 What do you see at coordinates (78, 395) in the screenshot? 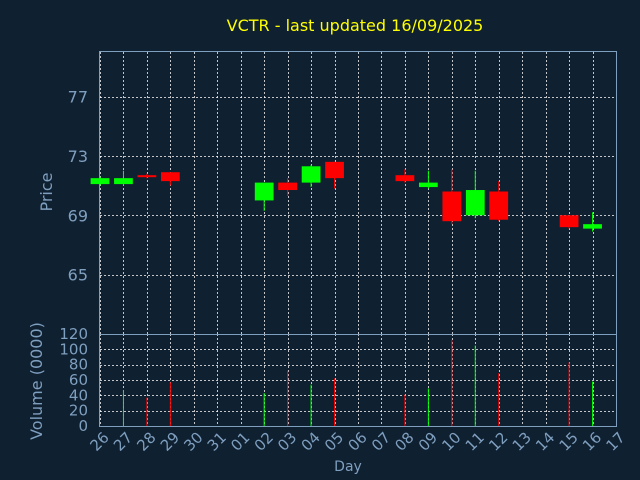
I see `volume-y-tick-label: 40` at bounding box center [78, 395].